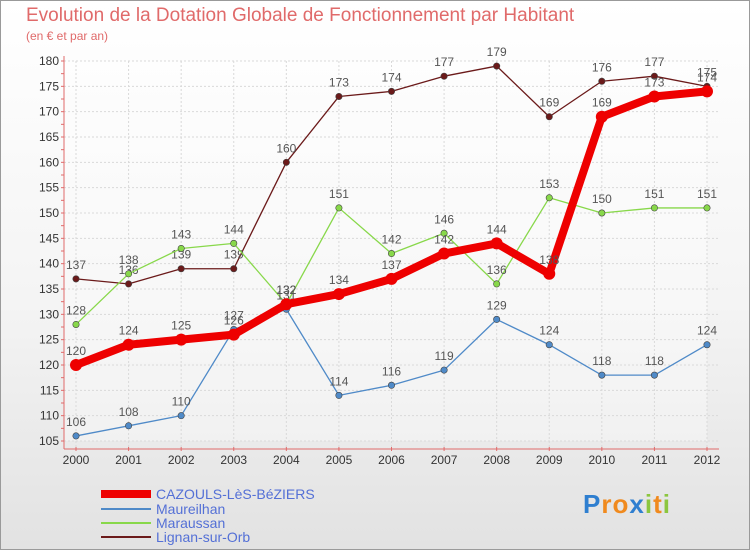 The height and width of the screenshot is (550, 750). Describe the element at coordinates (707, 77) in the screenshot. I see `data-label-cazouls-l-s-b-ziers: 174` at that location.